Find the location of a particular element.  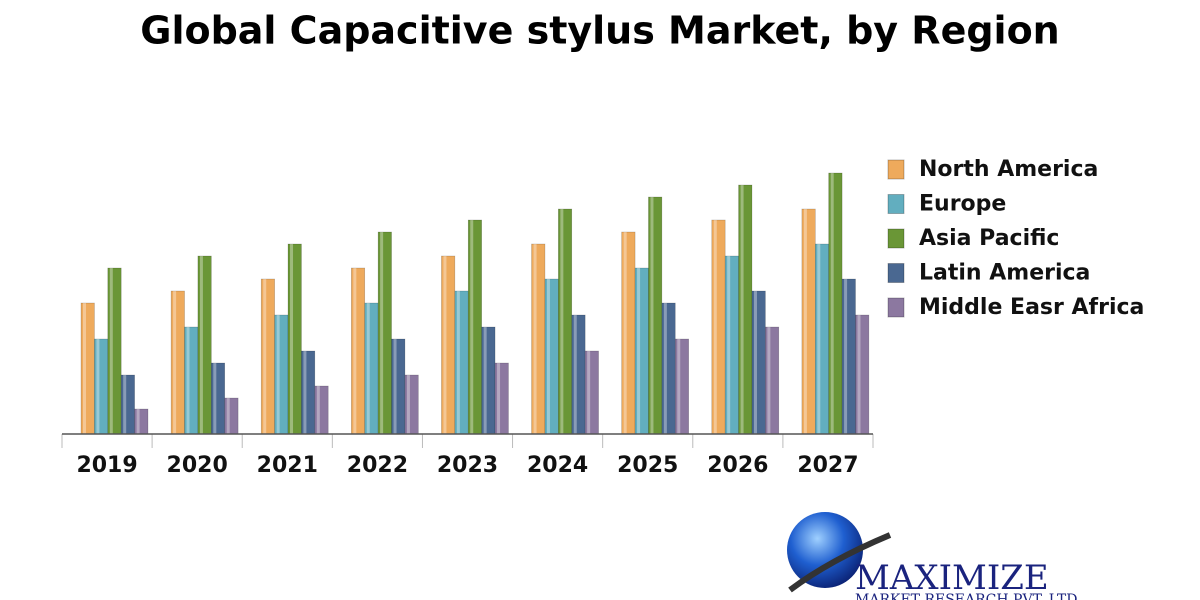

legend-label: Asia Pacific is located at coordinates (989, 238).